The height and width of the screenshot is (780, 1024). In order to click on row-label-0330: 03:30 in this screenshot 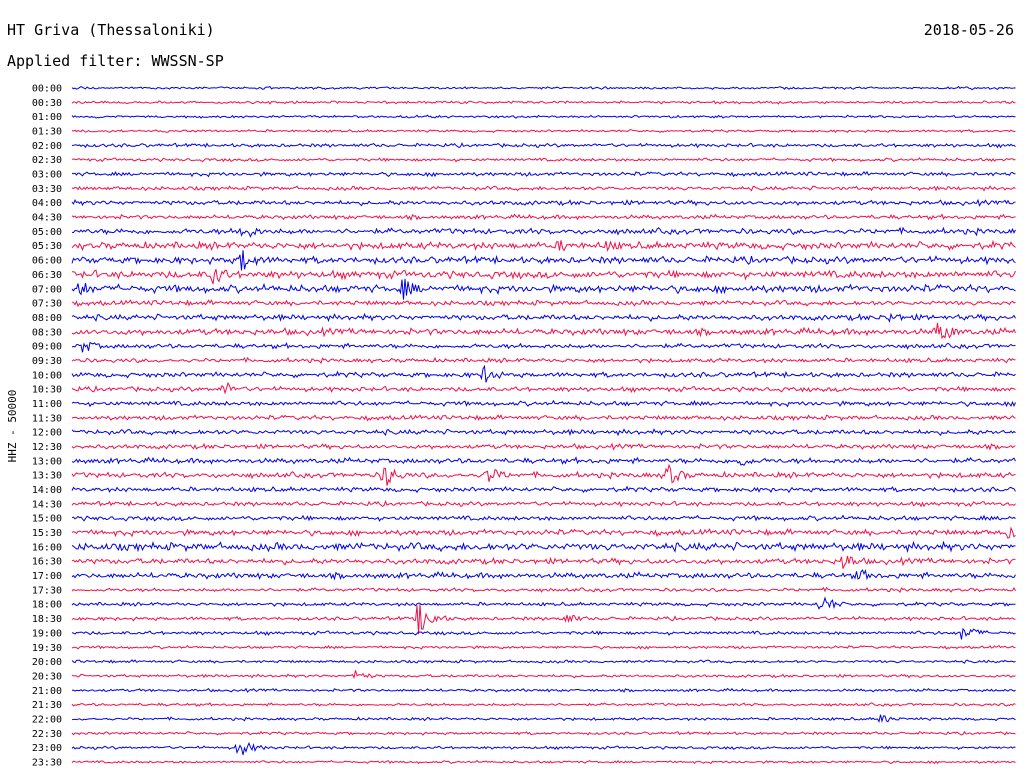, I will do `click(47, 189)`.